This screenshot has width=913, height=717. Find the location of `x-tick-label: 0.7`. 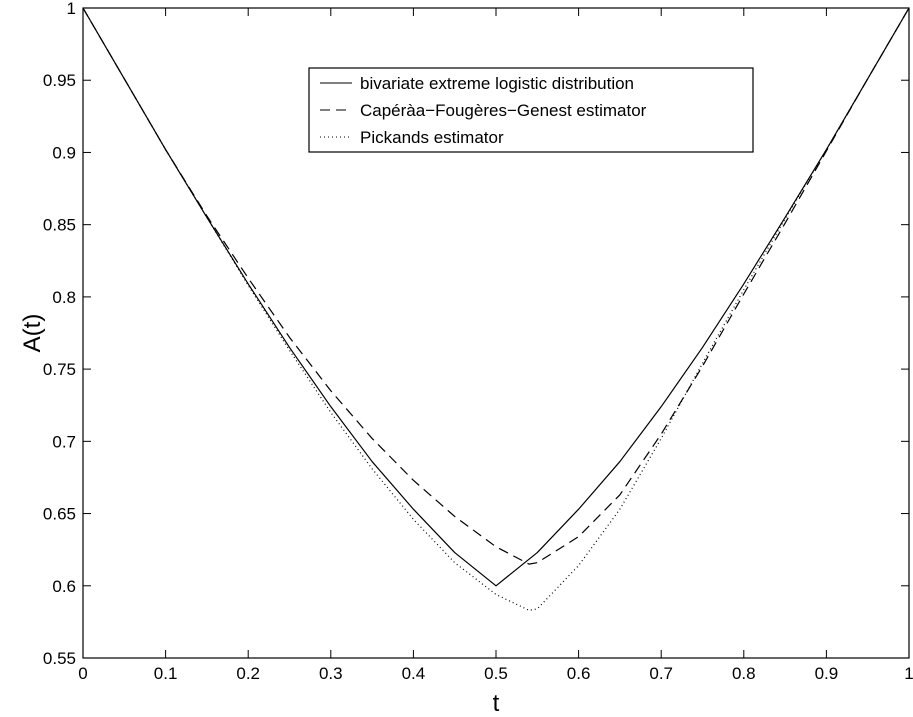

x-tick-label: 0.7 is located at coordinates (661, 673).